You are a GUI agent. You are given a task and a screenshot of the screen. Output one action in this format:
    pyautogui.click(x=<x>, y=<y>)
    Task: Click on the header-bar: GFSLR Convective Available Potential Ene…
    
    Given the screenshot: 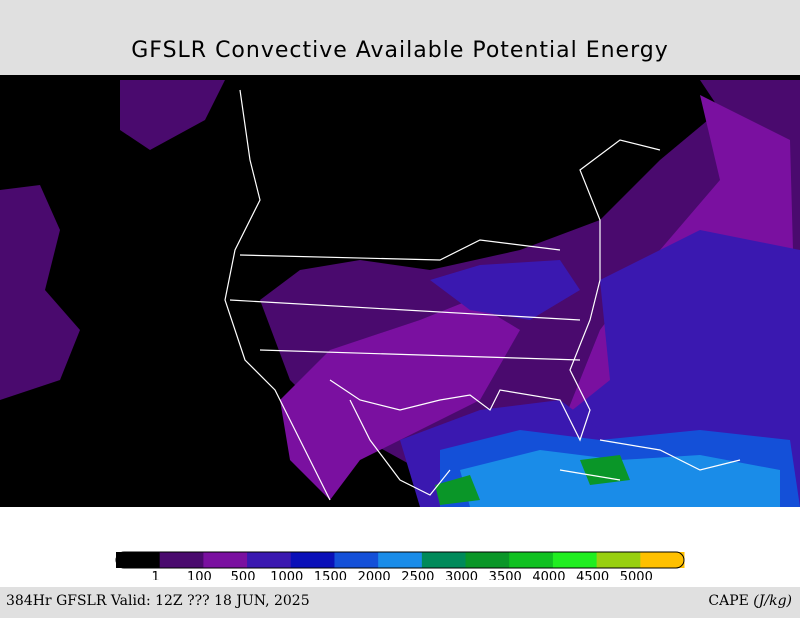 What is the action you would take?
    pyautogui.click(x=400, y=37)
    